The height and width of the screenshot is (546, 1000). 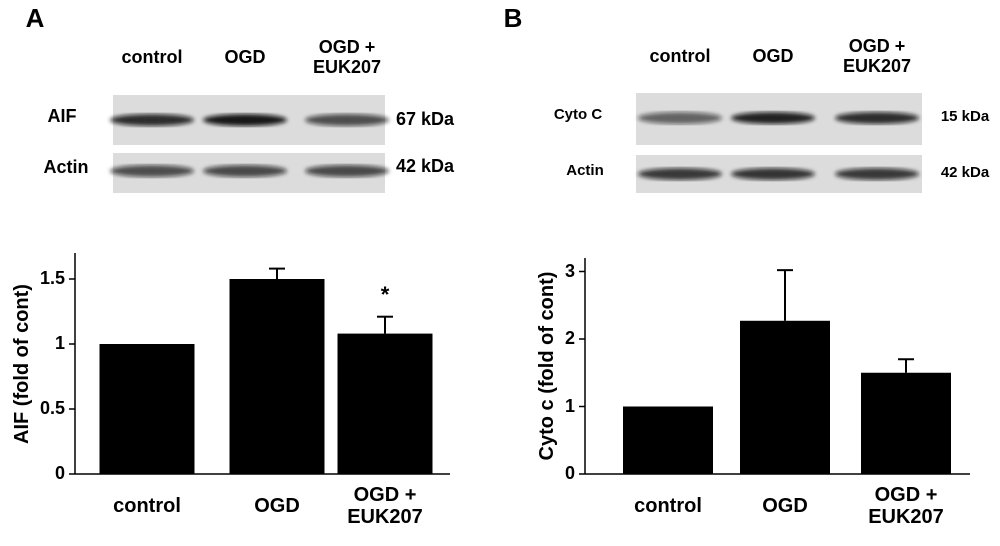 I want to click on size-label: 15 kDa, so click(x=965, y=116).